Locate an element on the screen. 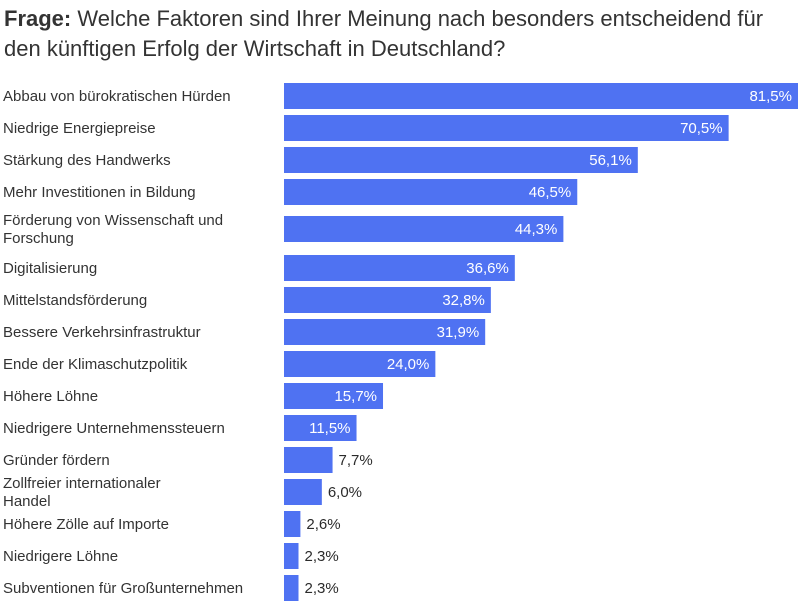 This screenshot has width=800, height=608. value-label: 15,7% is located at coordinates (355, 396).